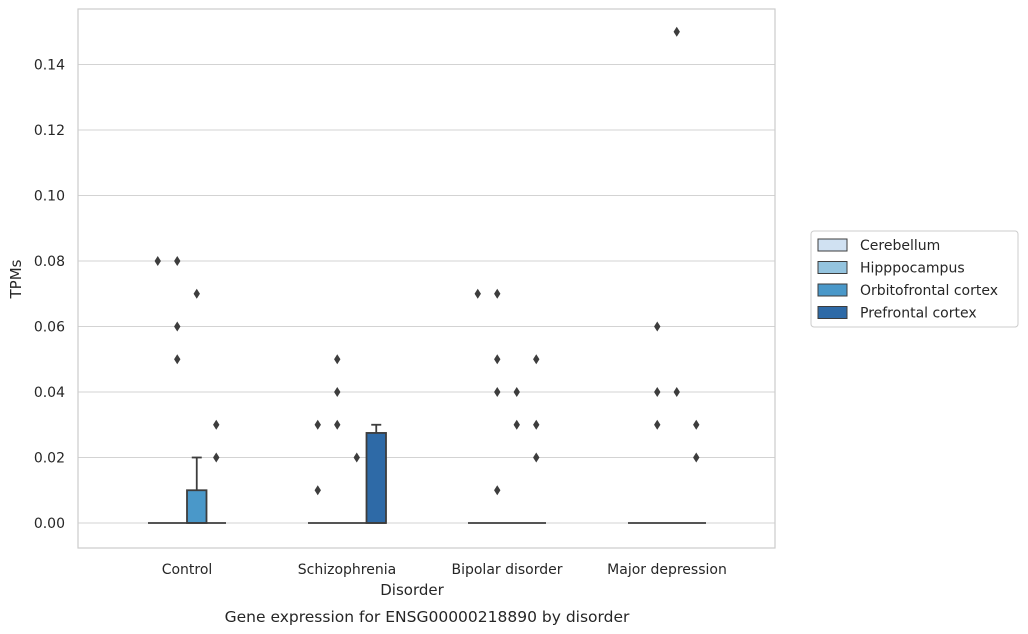 This screenshot has width=1028, height=634. What do you see at coordinates (49, 459) in the screenshot?
I see `y-tick-label: 0.02` at bounding box center [49, 459].